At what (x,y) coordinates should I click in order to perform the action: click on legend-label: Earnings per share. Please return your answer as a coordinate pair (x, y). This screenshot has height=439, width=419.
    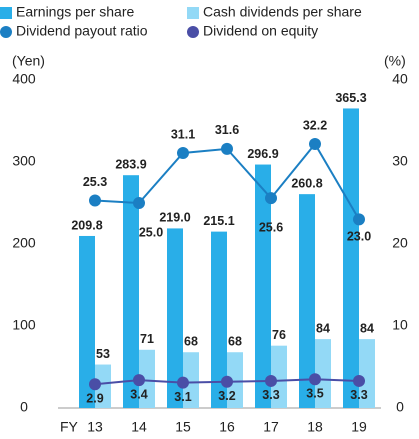
    Looking at the image, I should click on (75, 12).